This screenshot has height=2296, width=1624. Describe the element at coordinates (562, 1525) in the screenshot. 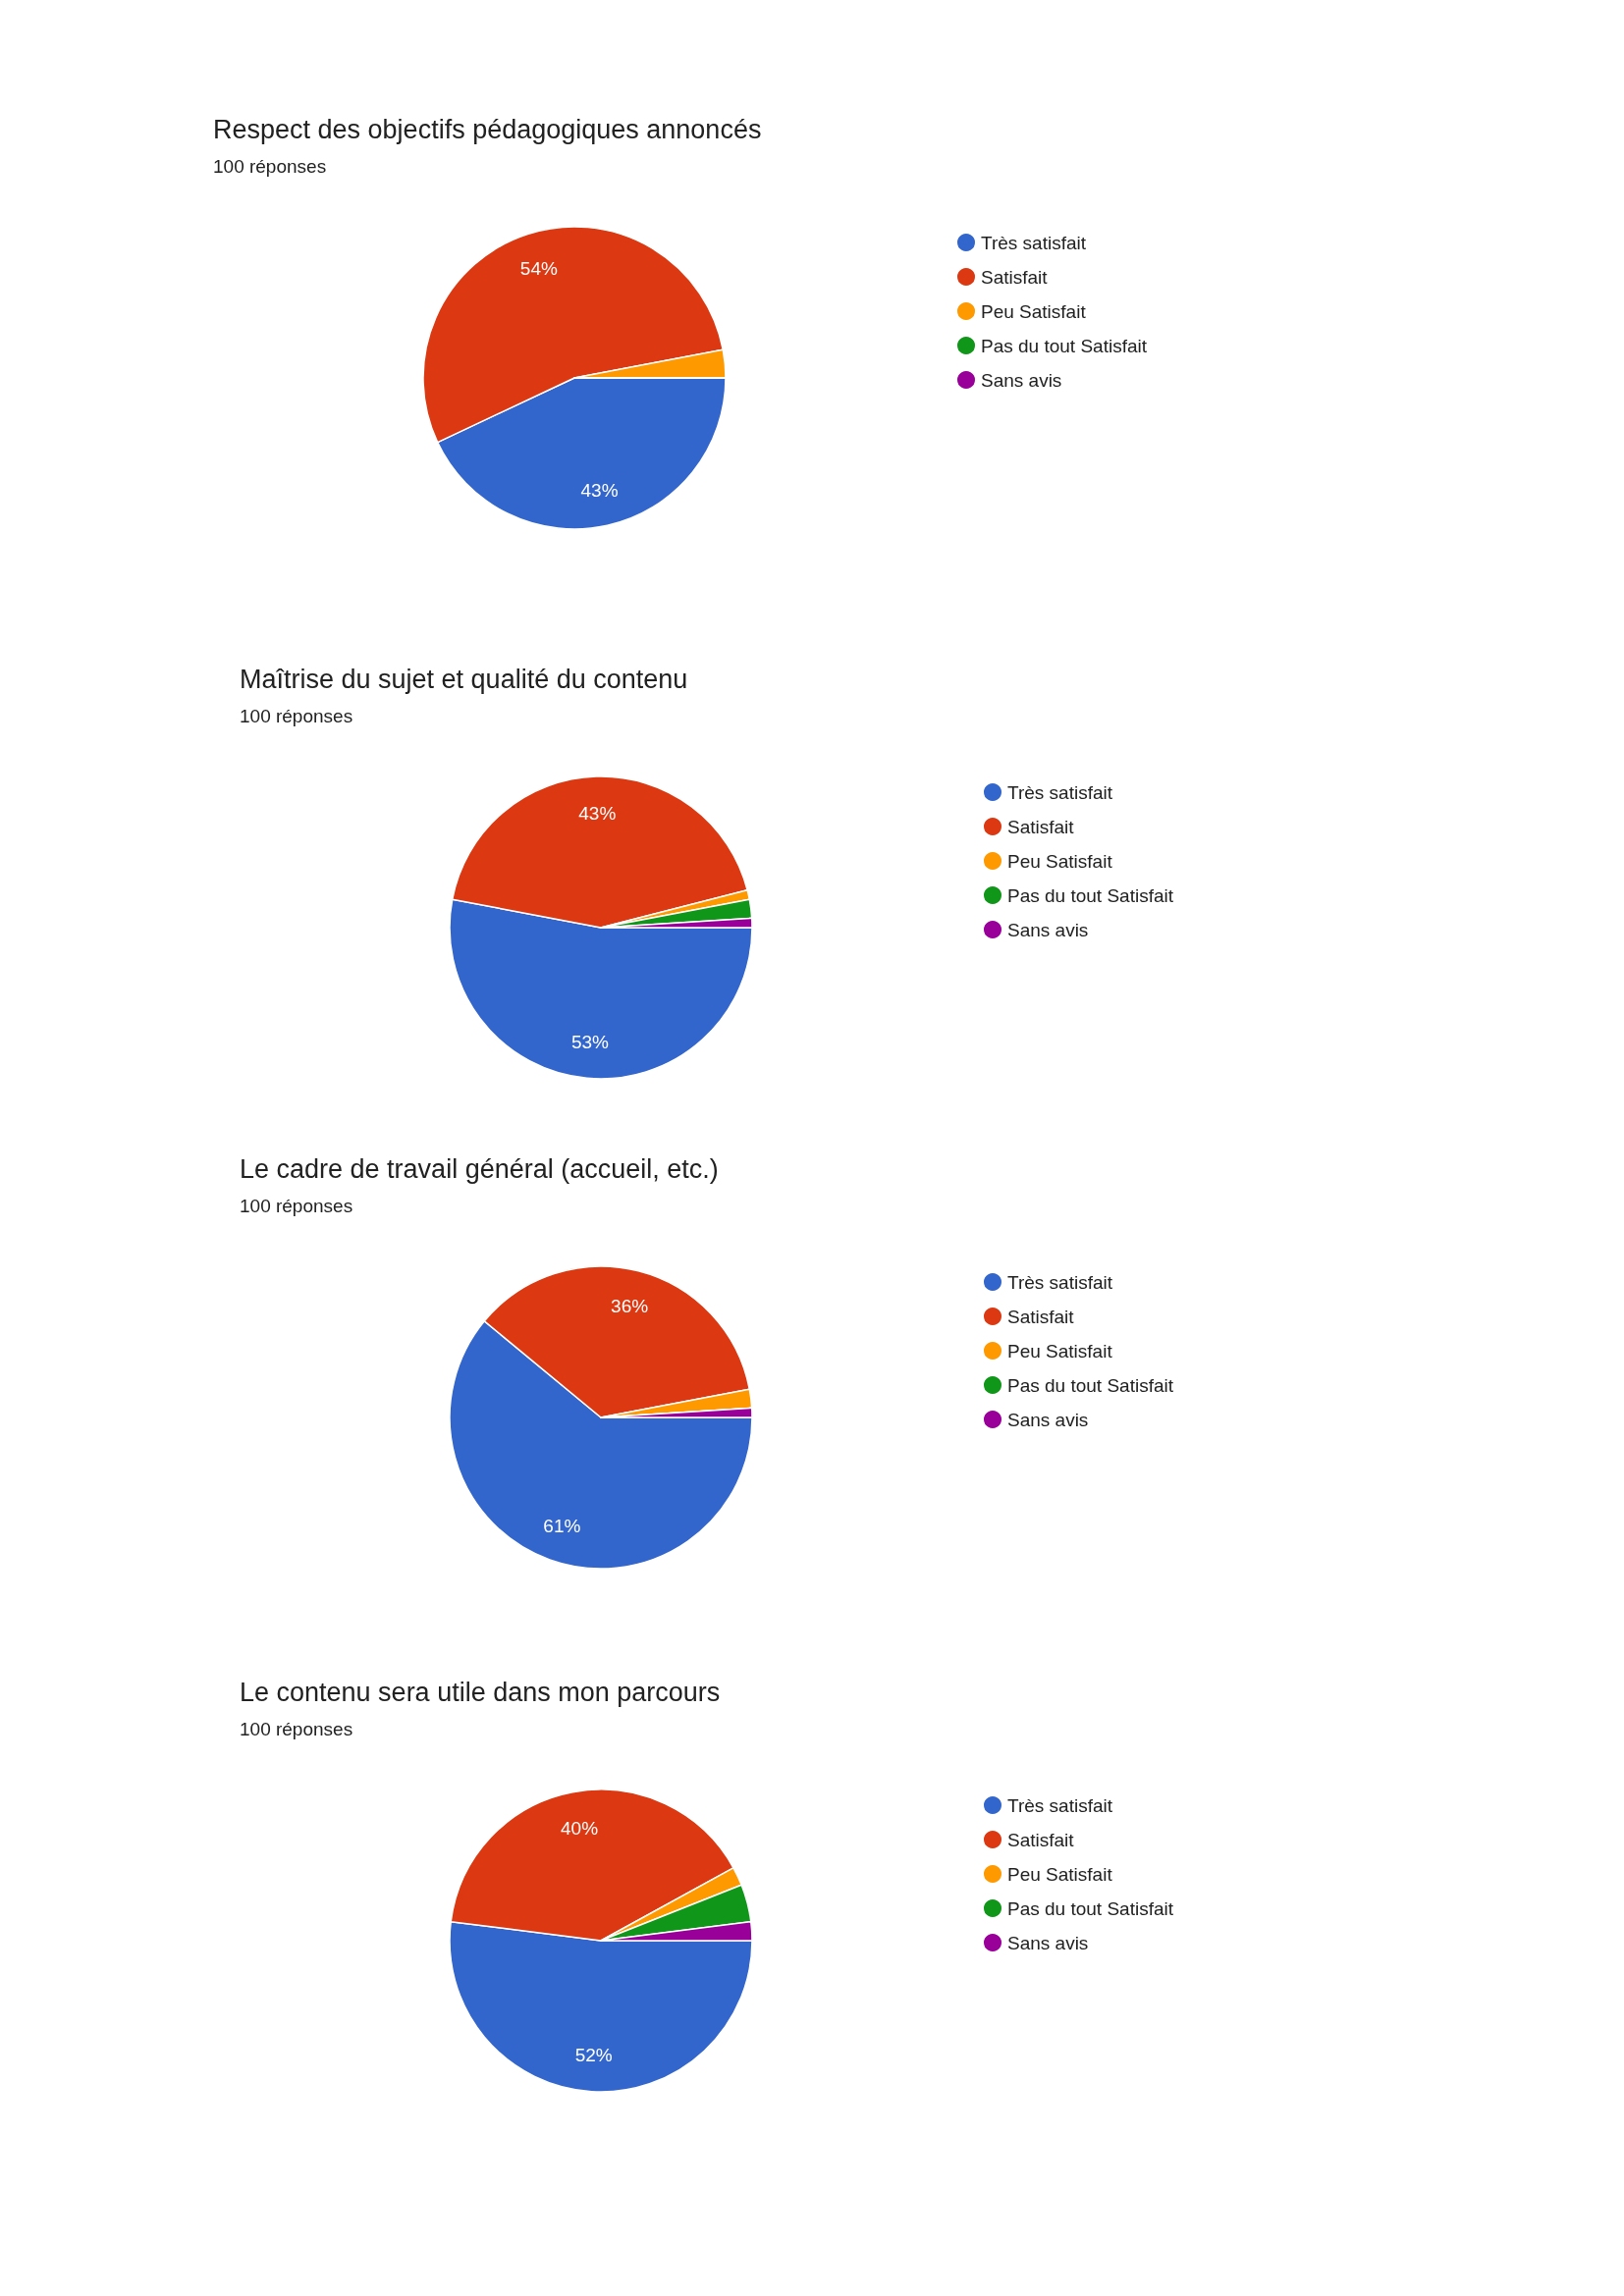

I see `data-label: 61%` at that location.